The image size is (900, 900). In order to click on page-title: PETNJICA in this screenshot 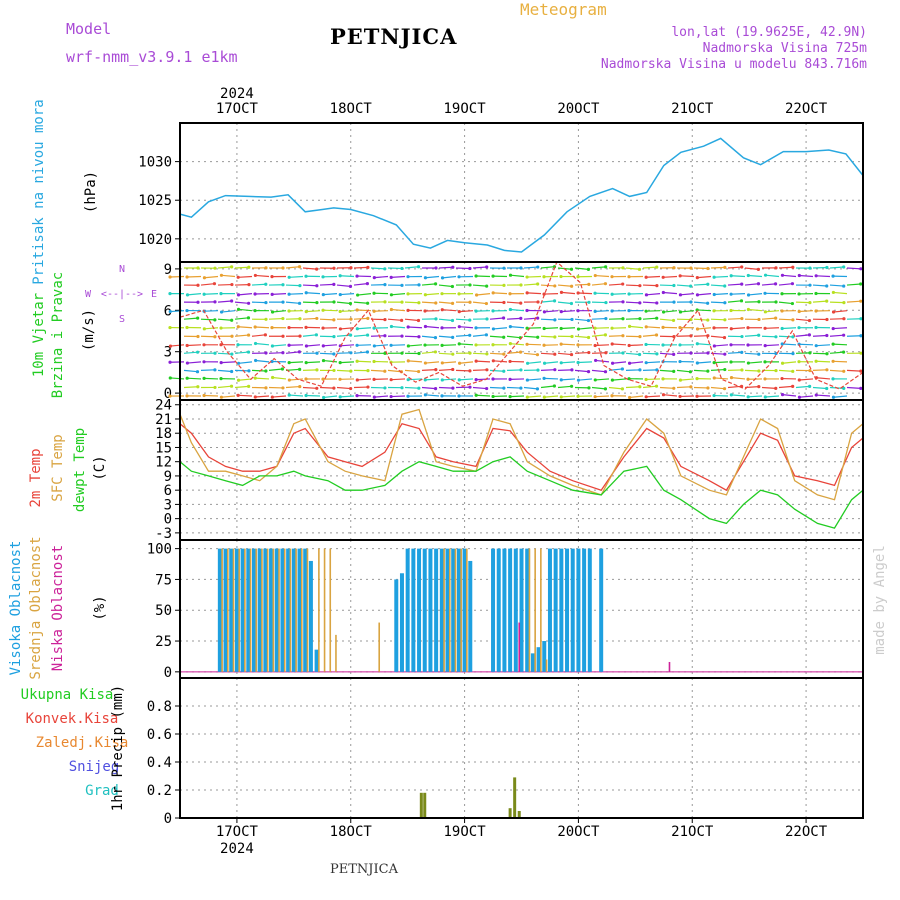, I will do `click(394, 36)`.